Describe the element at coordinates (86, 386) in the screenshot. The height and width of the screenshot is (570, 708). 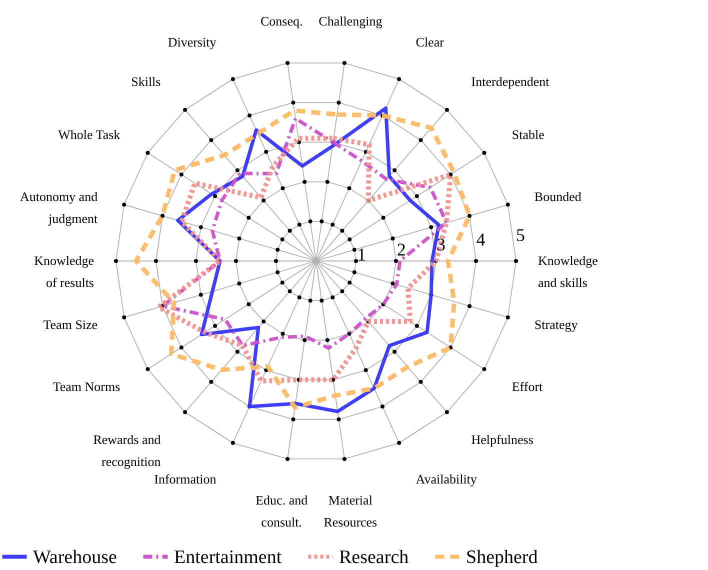
I see `spoke-label: Team Norms` at that location.